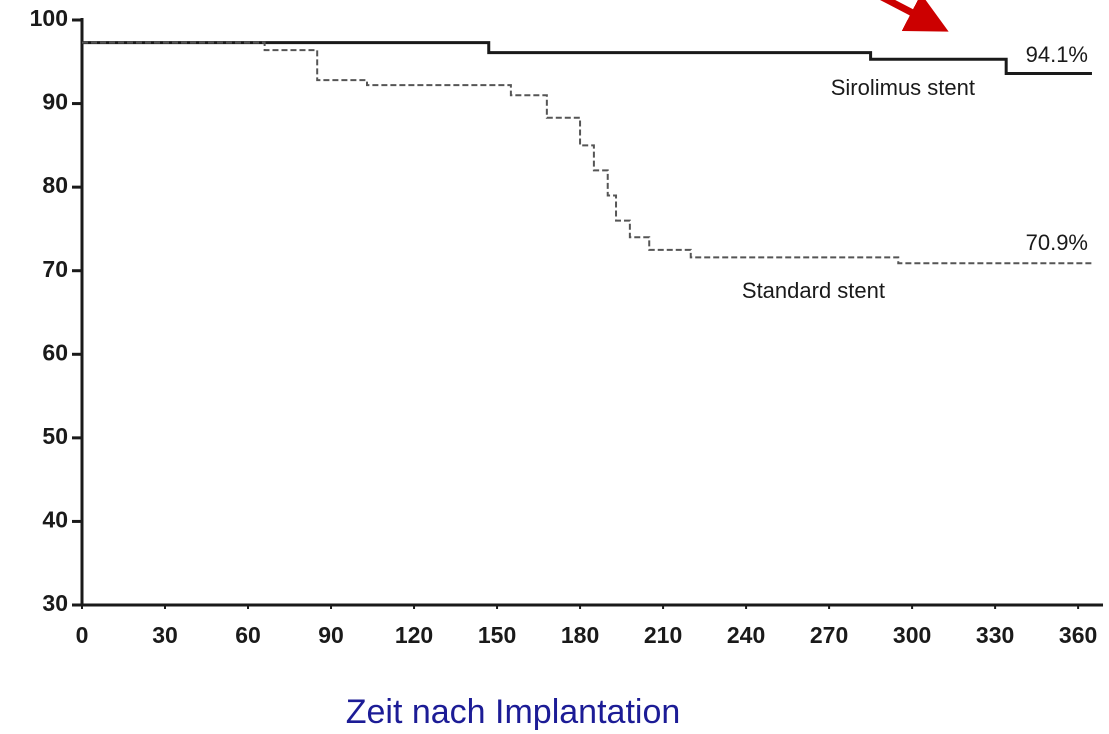 This screenshot has width=1109, height=734. What do you see at coordinates (497, 635) in the screenshot?
I see `x-tick-label: 150` at bounding box center [497, 635].